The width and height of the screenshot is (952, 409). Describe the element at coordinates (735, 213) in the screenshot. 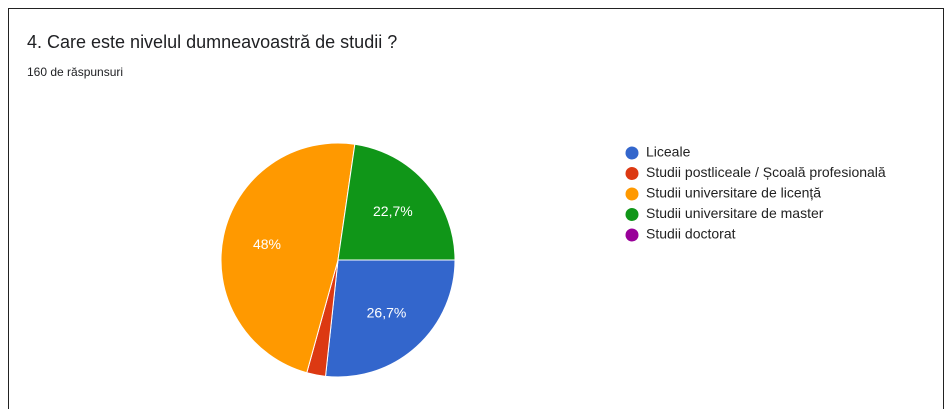

I see `legend-label: Studii universitare de master` at that location.